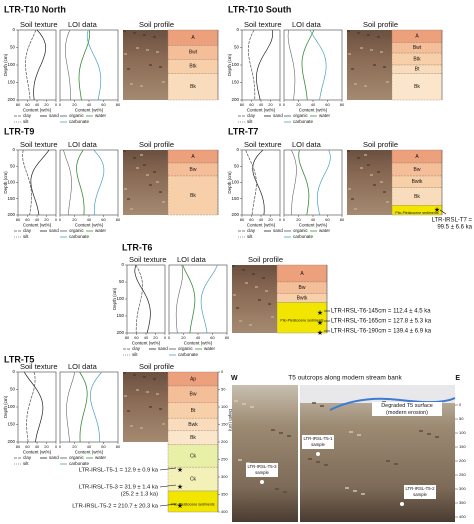 The height and width of the screenshot is (524, 474). I want to click on horizon-label: Bwtk, so click(302, 298).